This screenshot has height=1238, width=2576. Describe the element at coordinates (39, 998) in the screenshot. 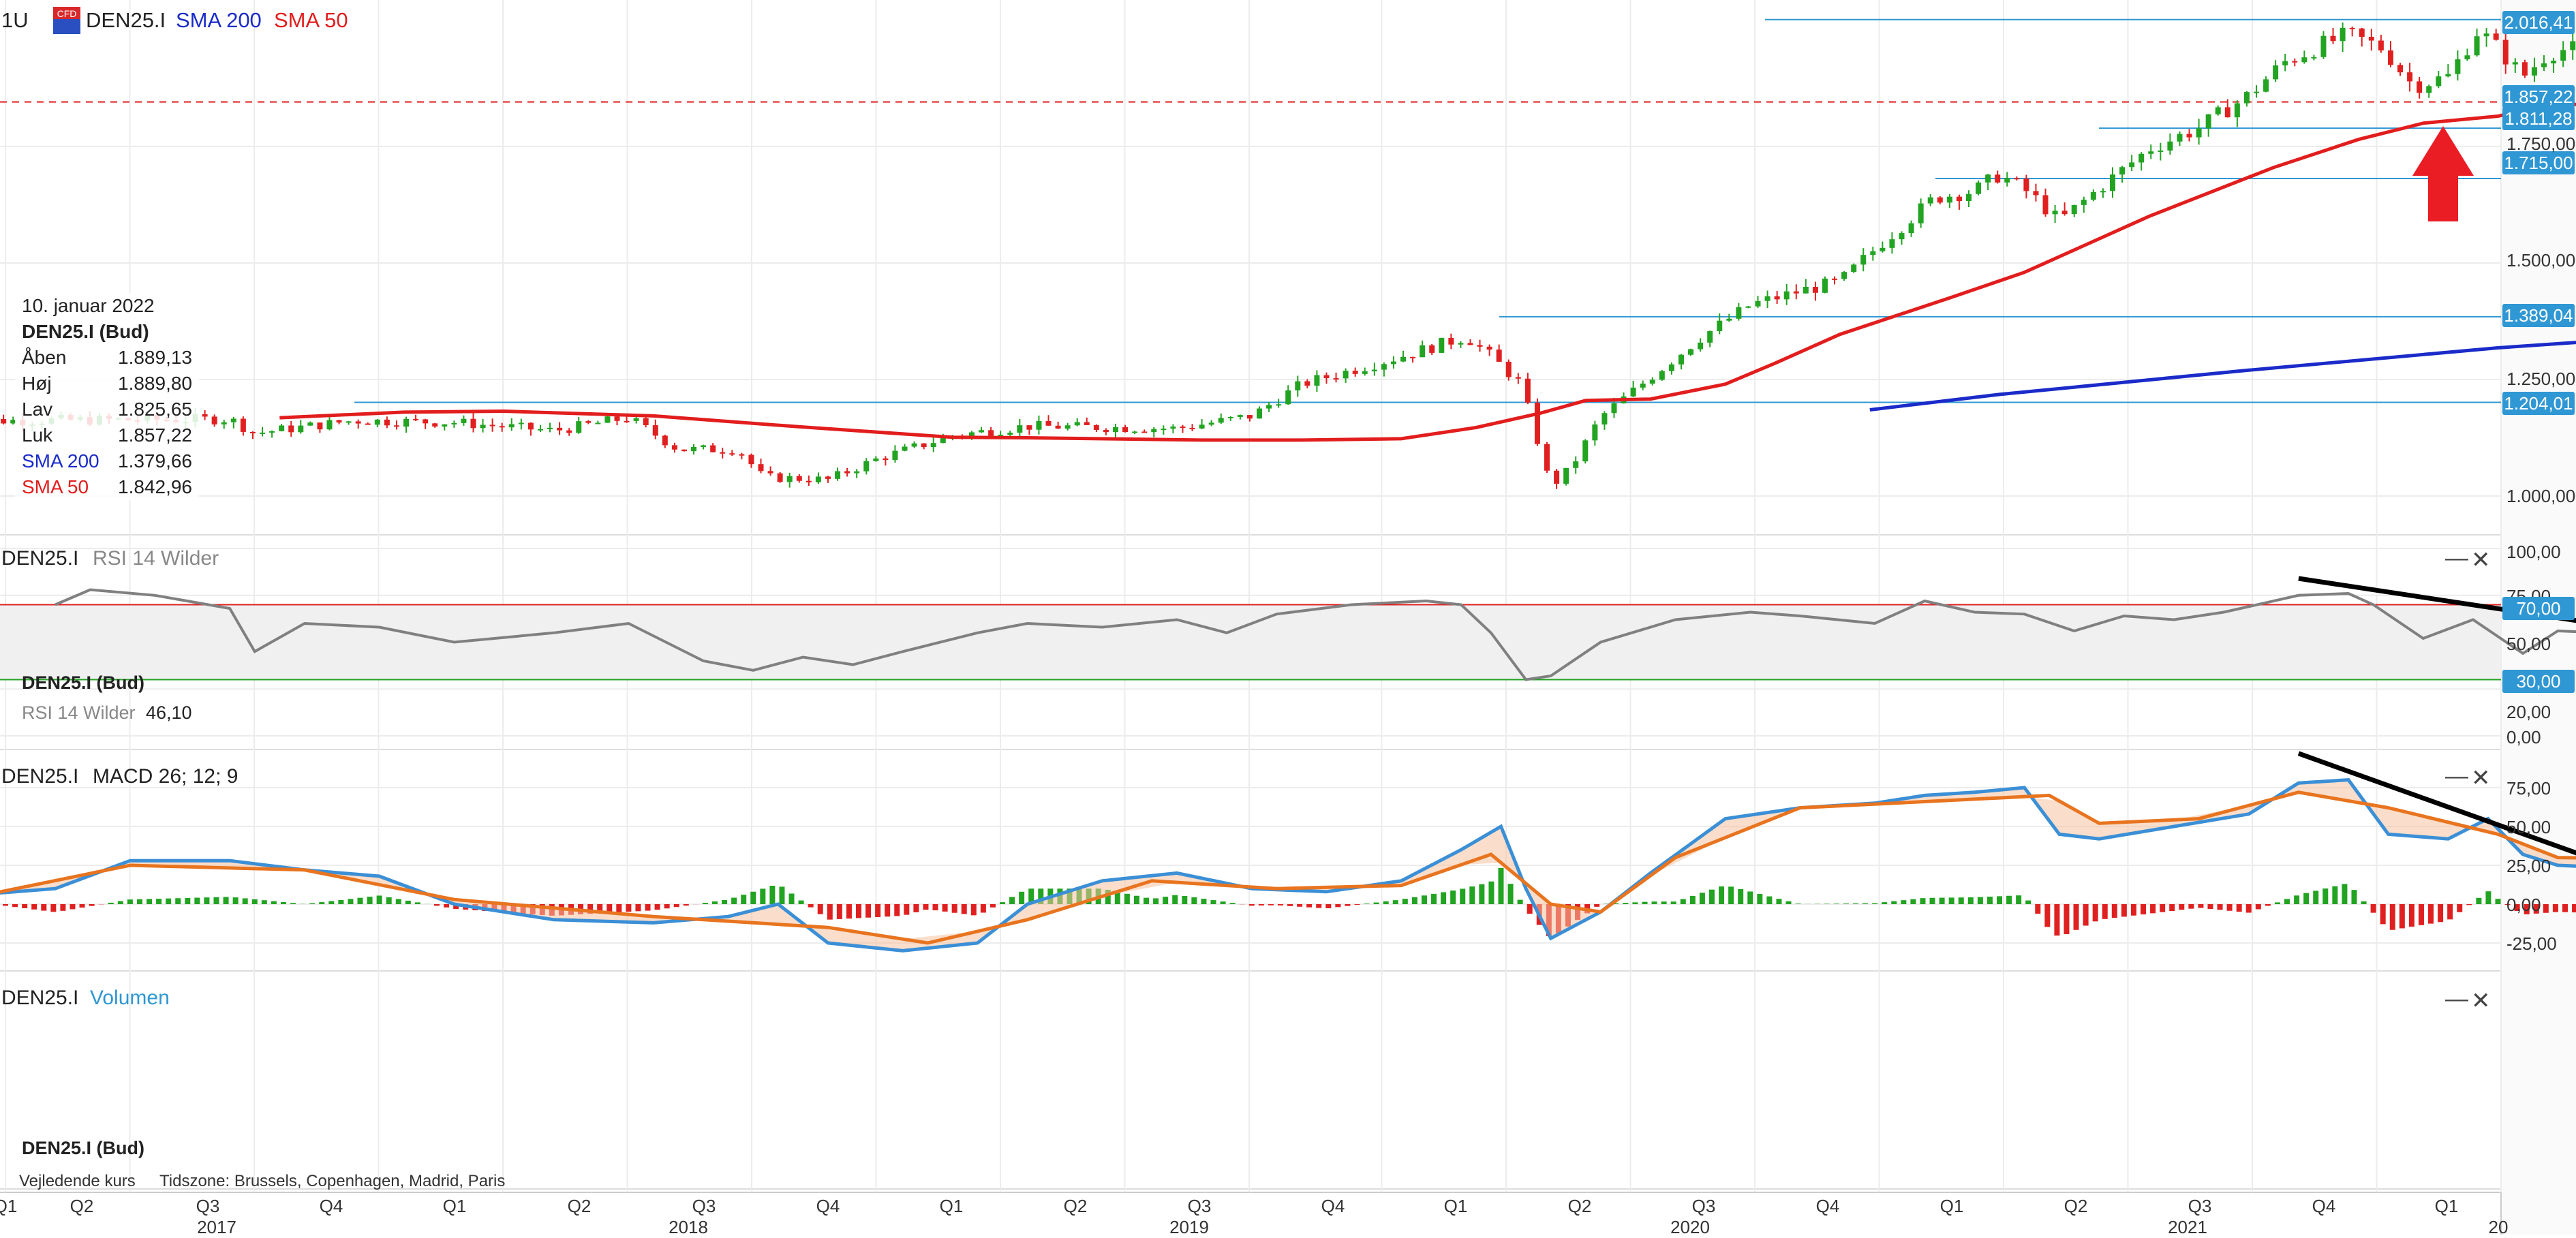

I see `volume-symbol: DEN25.I` at that location.